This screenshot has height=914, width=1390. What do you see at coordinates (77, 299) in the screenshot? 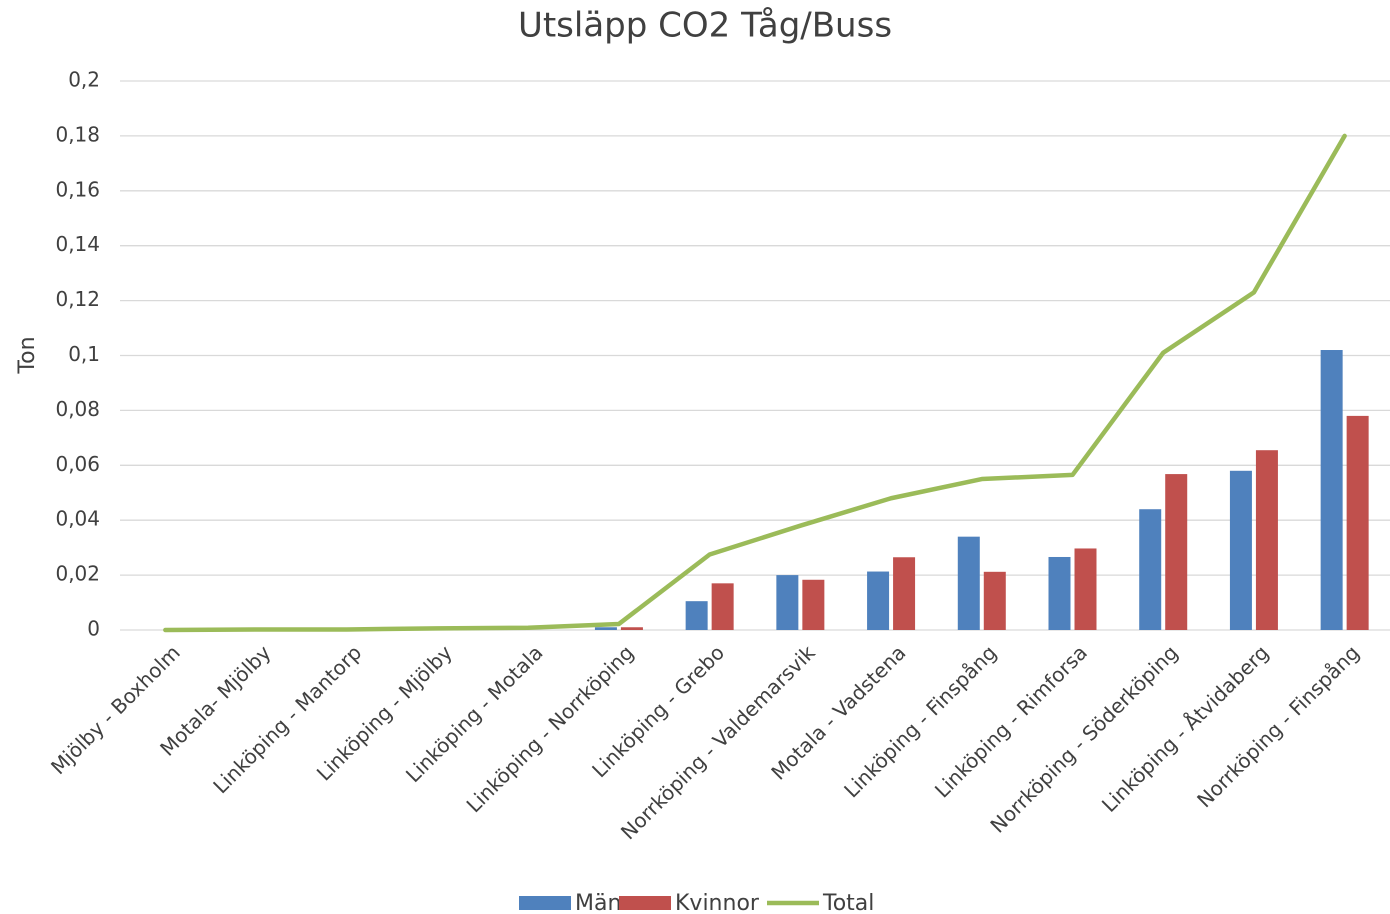
I see `y-tick-label: 0,12` at bounding box center [77, 299].